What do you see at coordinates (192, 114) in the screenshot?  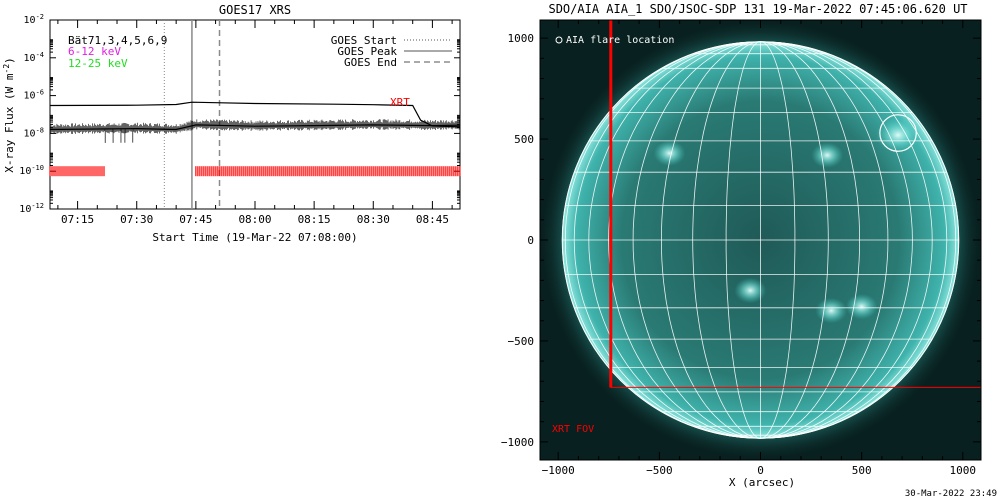 I see `goes-event-lines` at bounding box center [192, 114].